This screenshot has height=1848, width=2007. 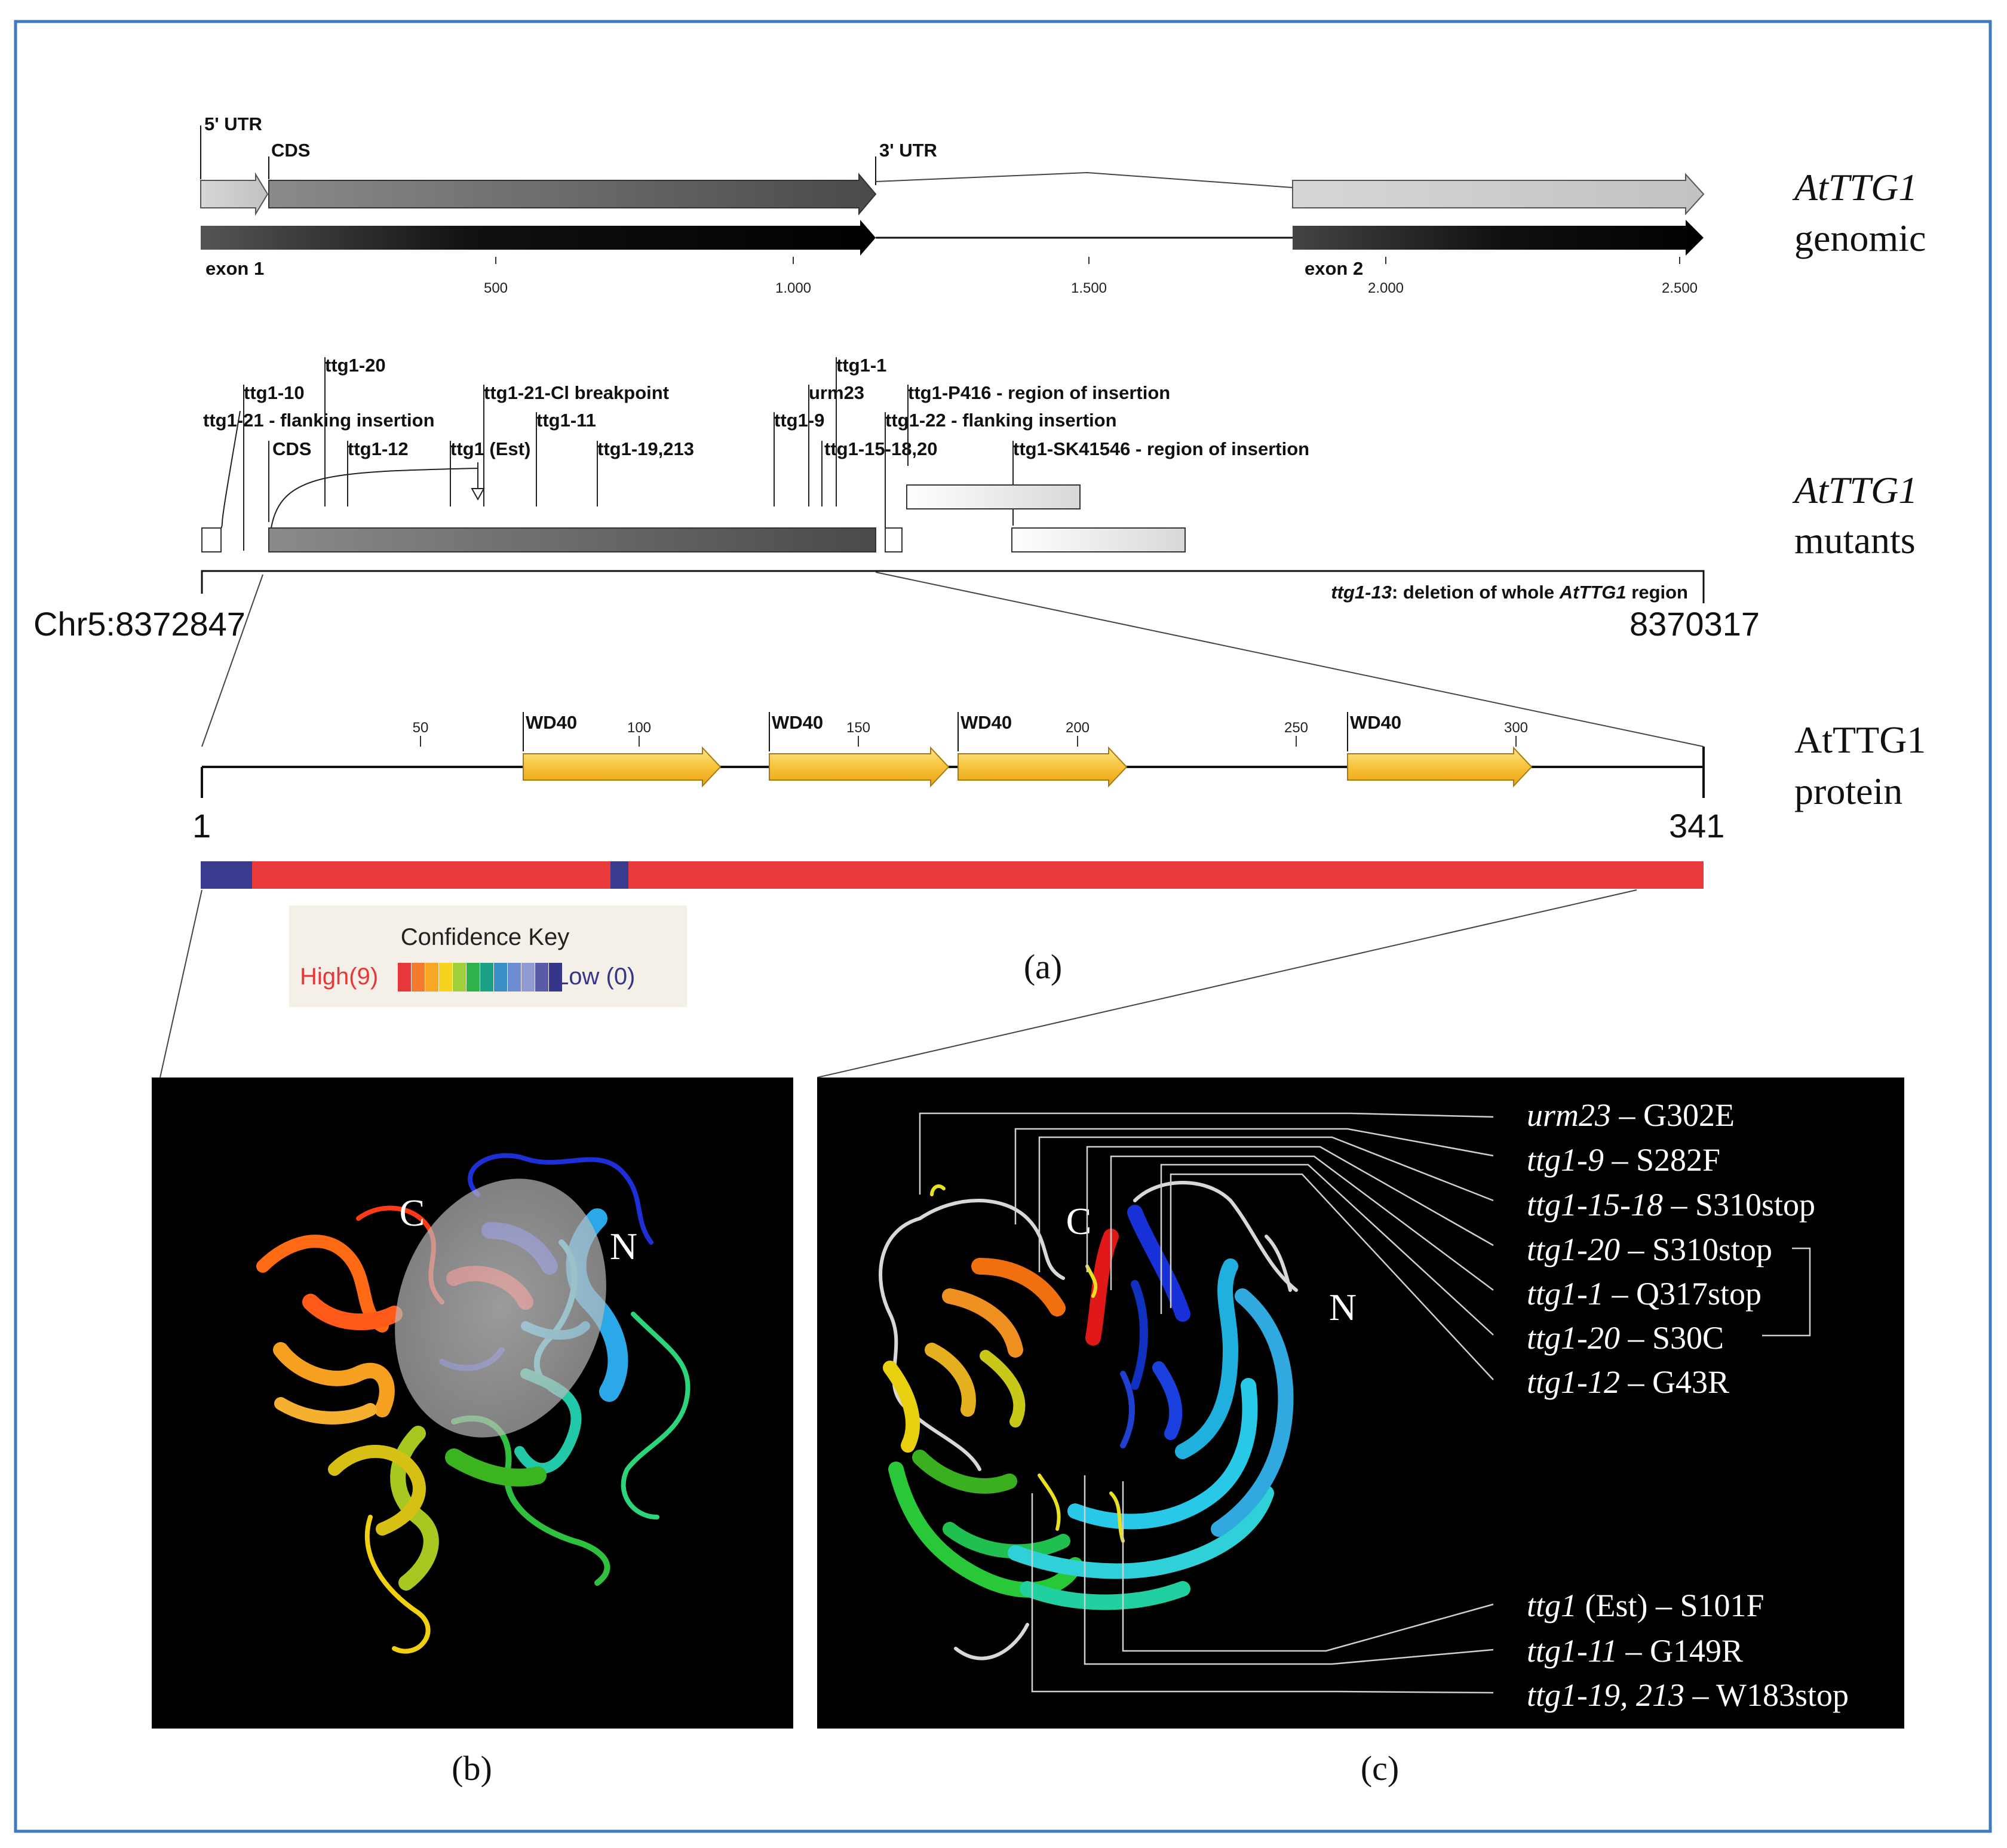 I want to click on confidence-bar, so click(x=952, y=875).